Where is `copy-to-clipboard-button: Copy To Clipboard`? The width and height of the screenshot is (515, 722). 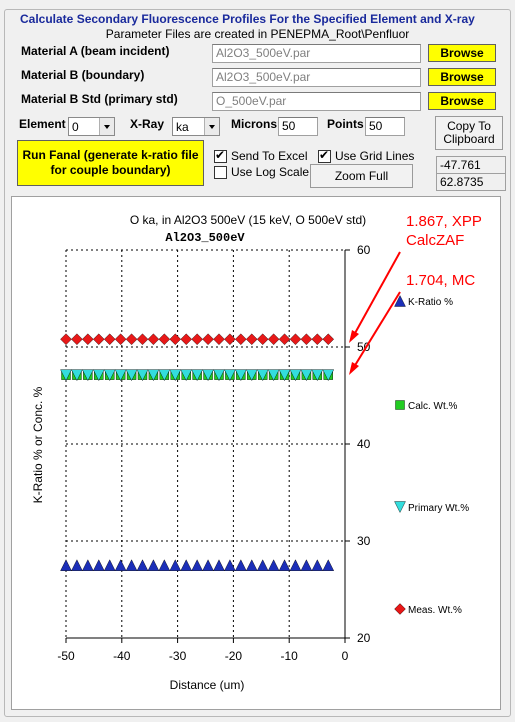
copy-to-clipboard-button: Copy To Clipboard is located at coordinates (469, 133).